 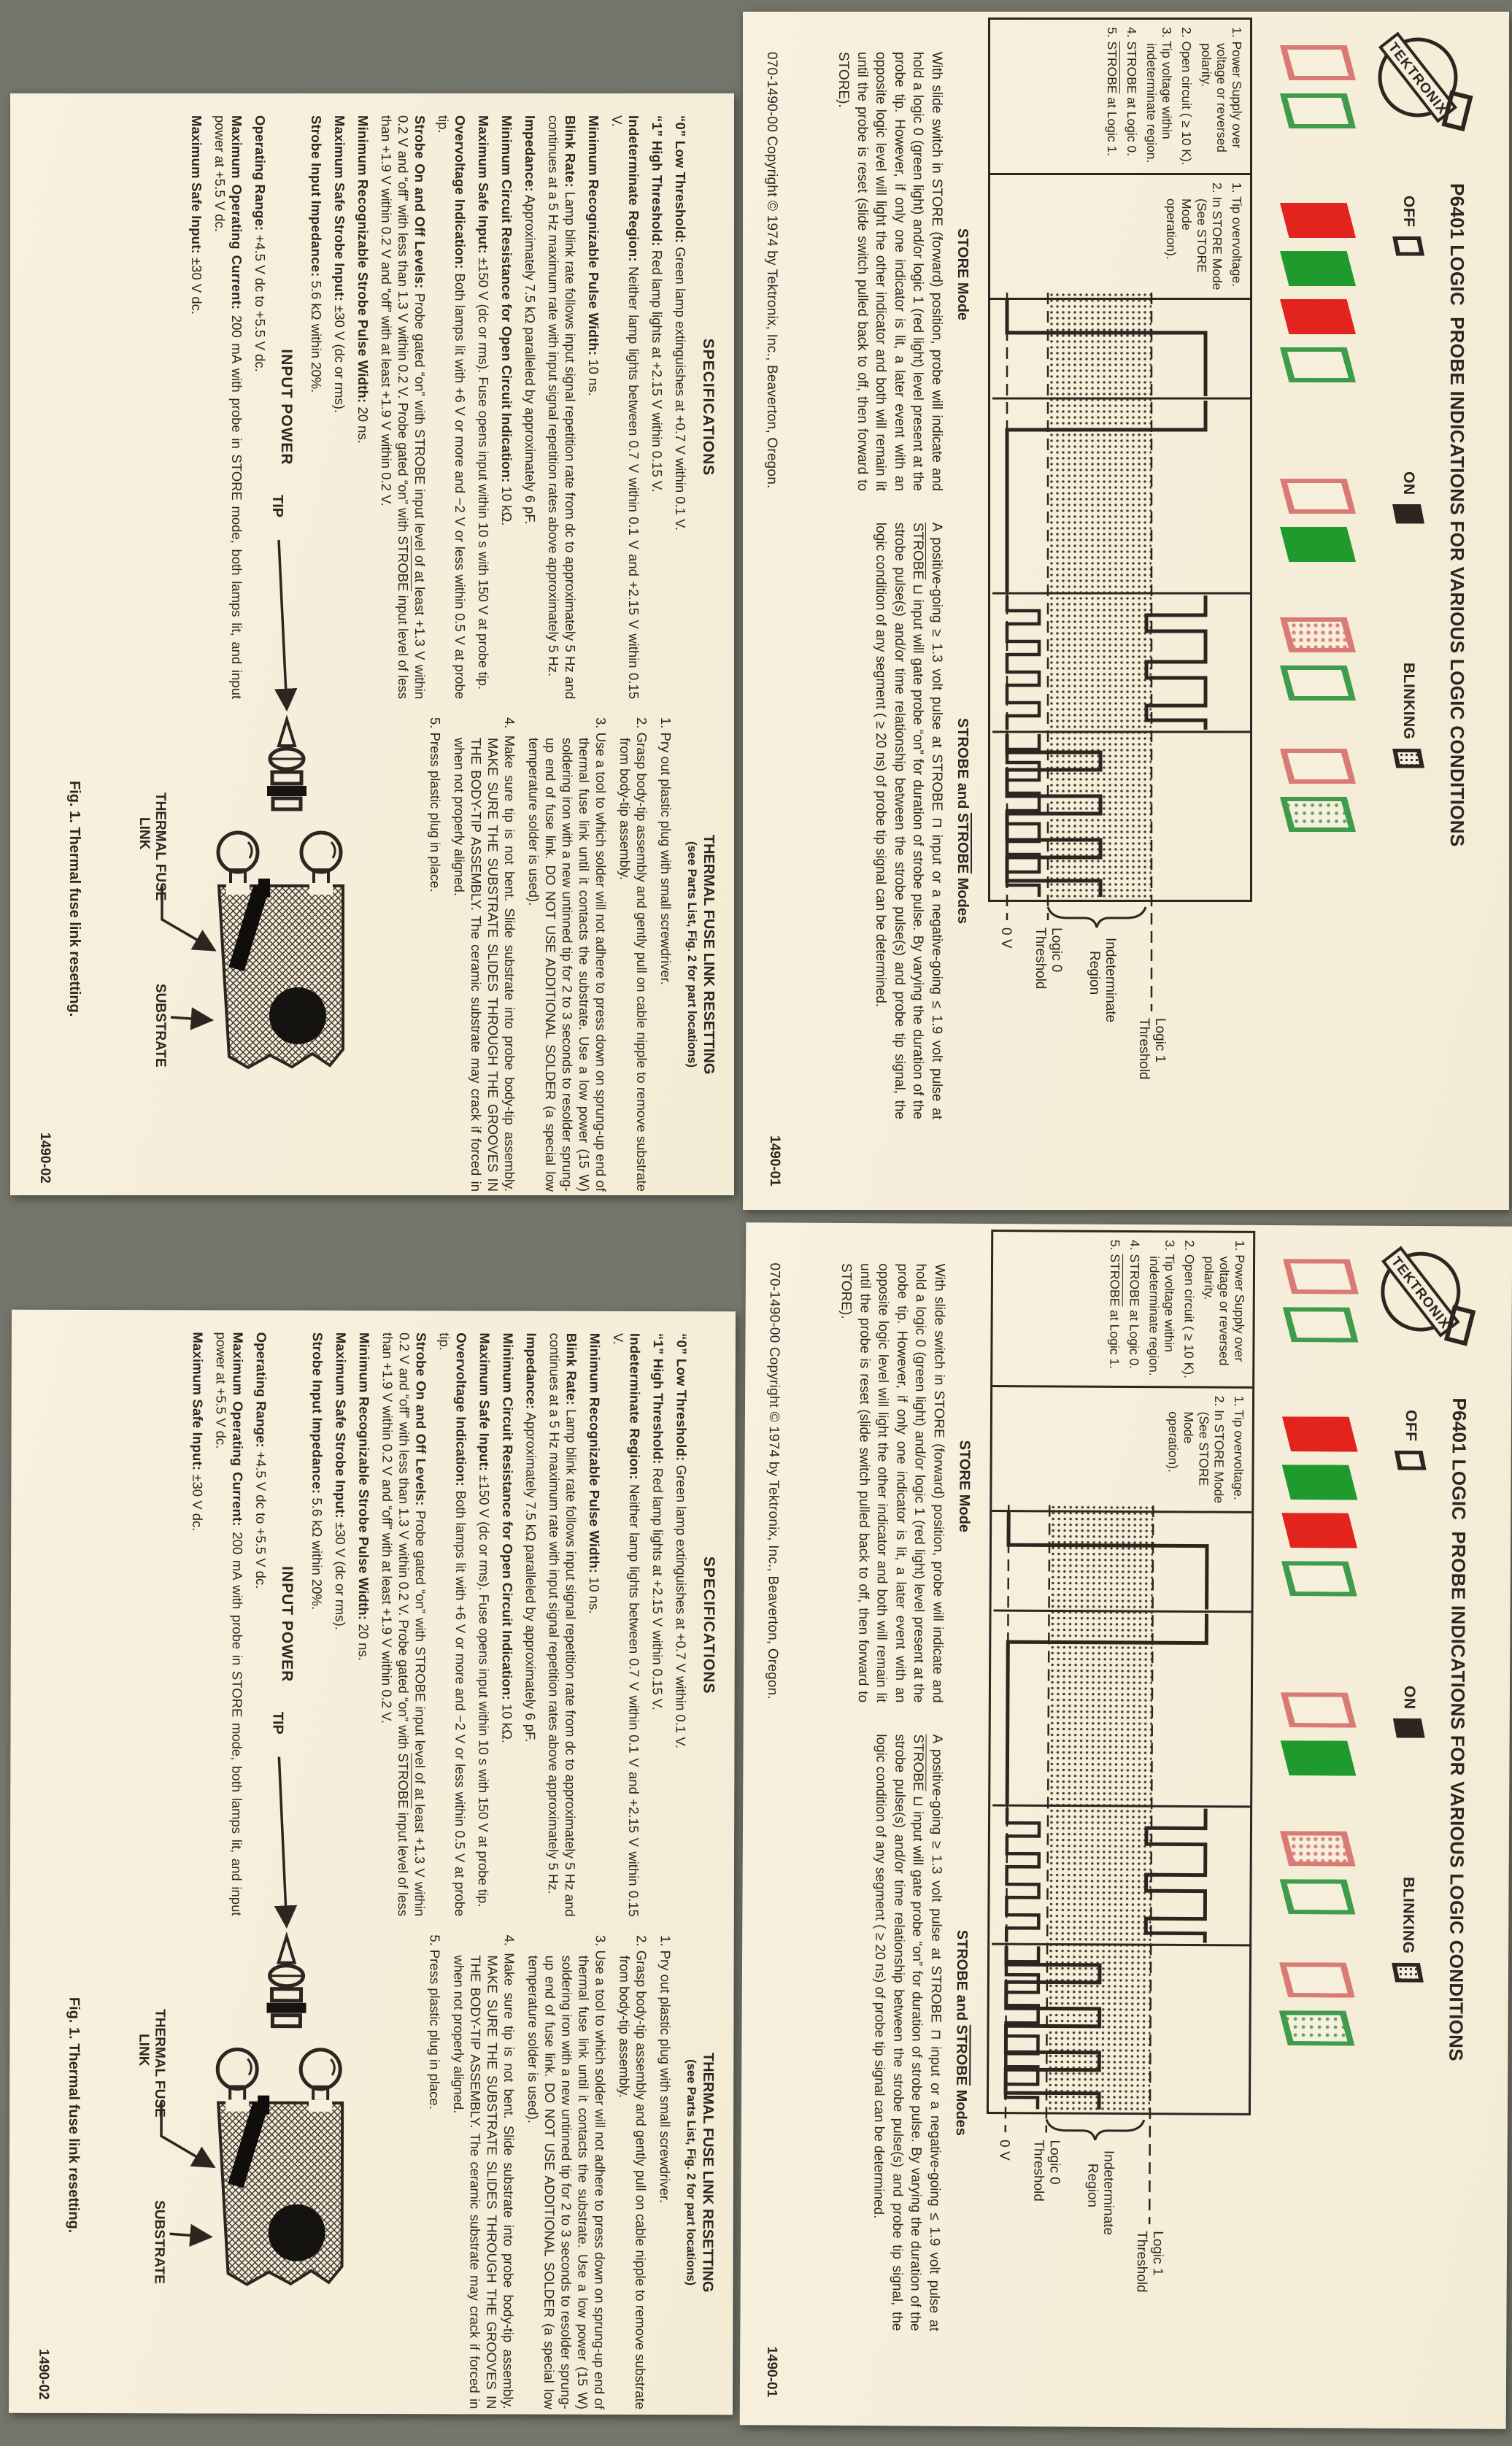 What do you see at coordinates (205, 782) in the screenshot?
I see `figure-1-thermal-fuse-diagram: TIP` at bounding box center [205, 782].